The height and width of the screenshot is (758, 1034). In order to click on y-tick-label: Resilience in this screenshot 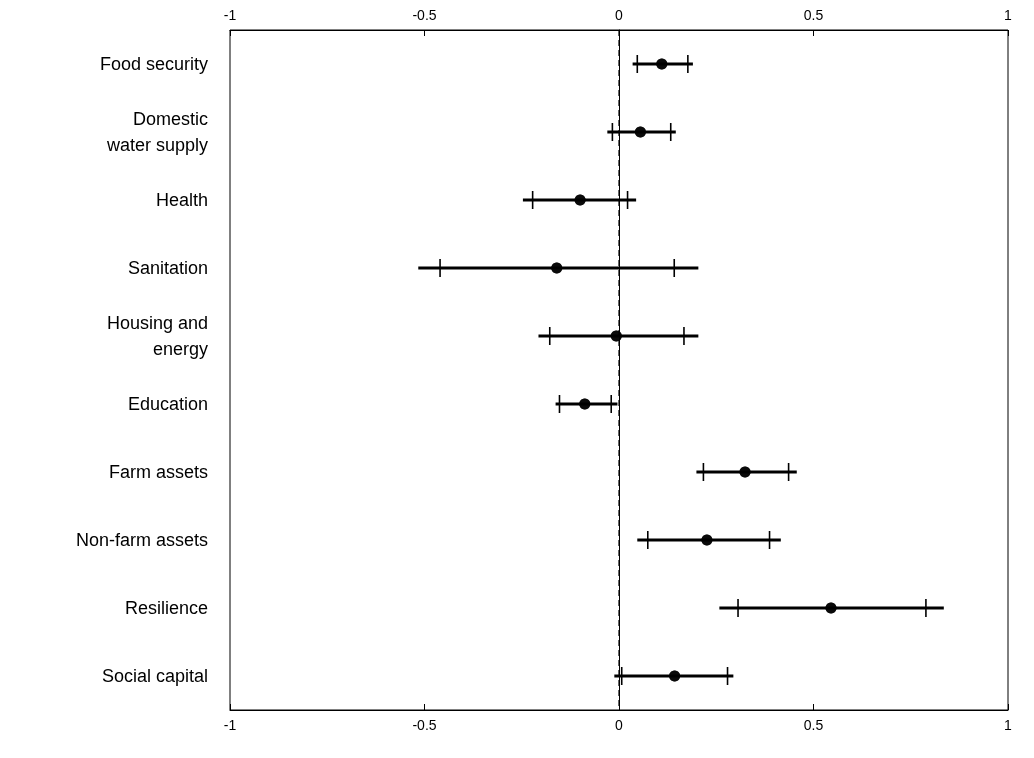, I will do `click(166, 608)`.